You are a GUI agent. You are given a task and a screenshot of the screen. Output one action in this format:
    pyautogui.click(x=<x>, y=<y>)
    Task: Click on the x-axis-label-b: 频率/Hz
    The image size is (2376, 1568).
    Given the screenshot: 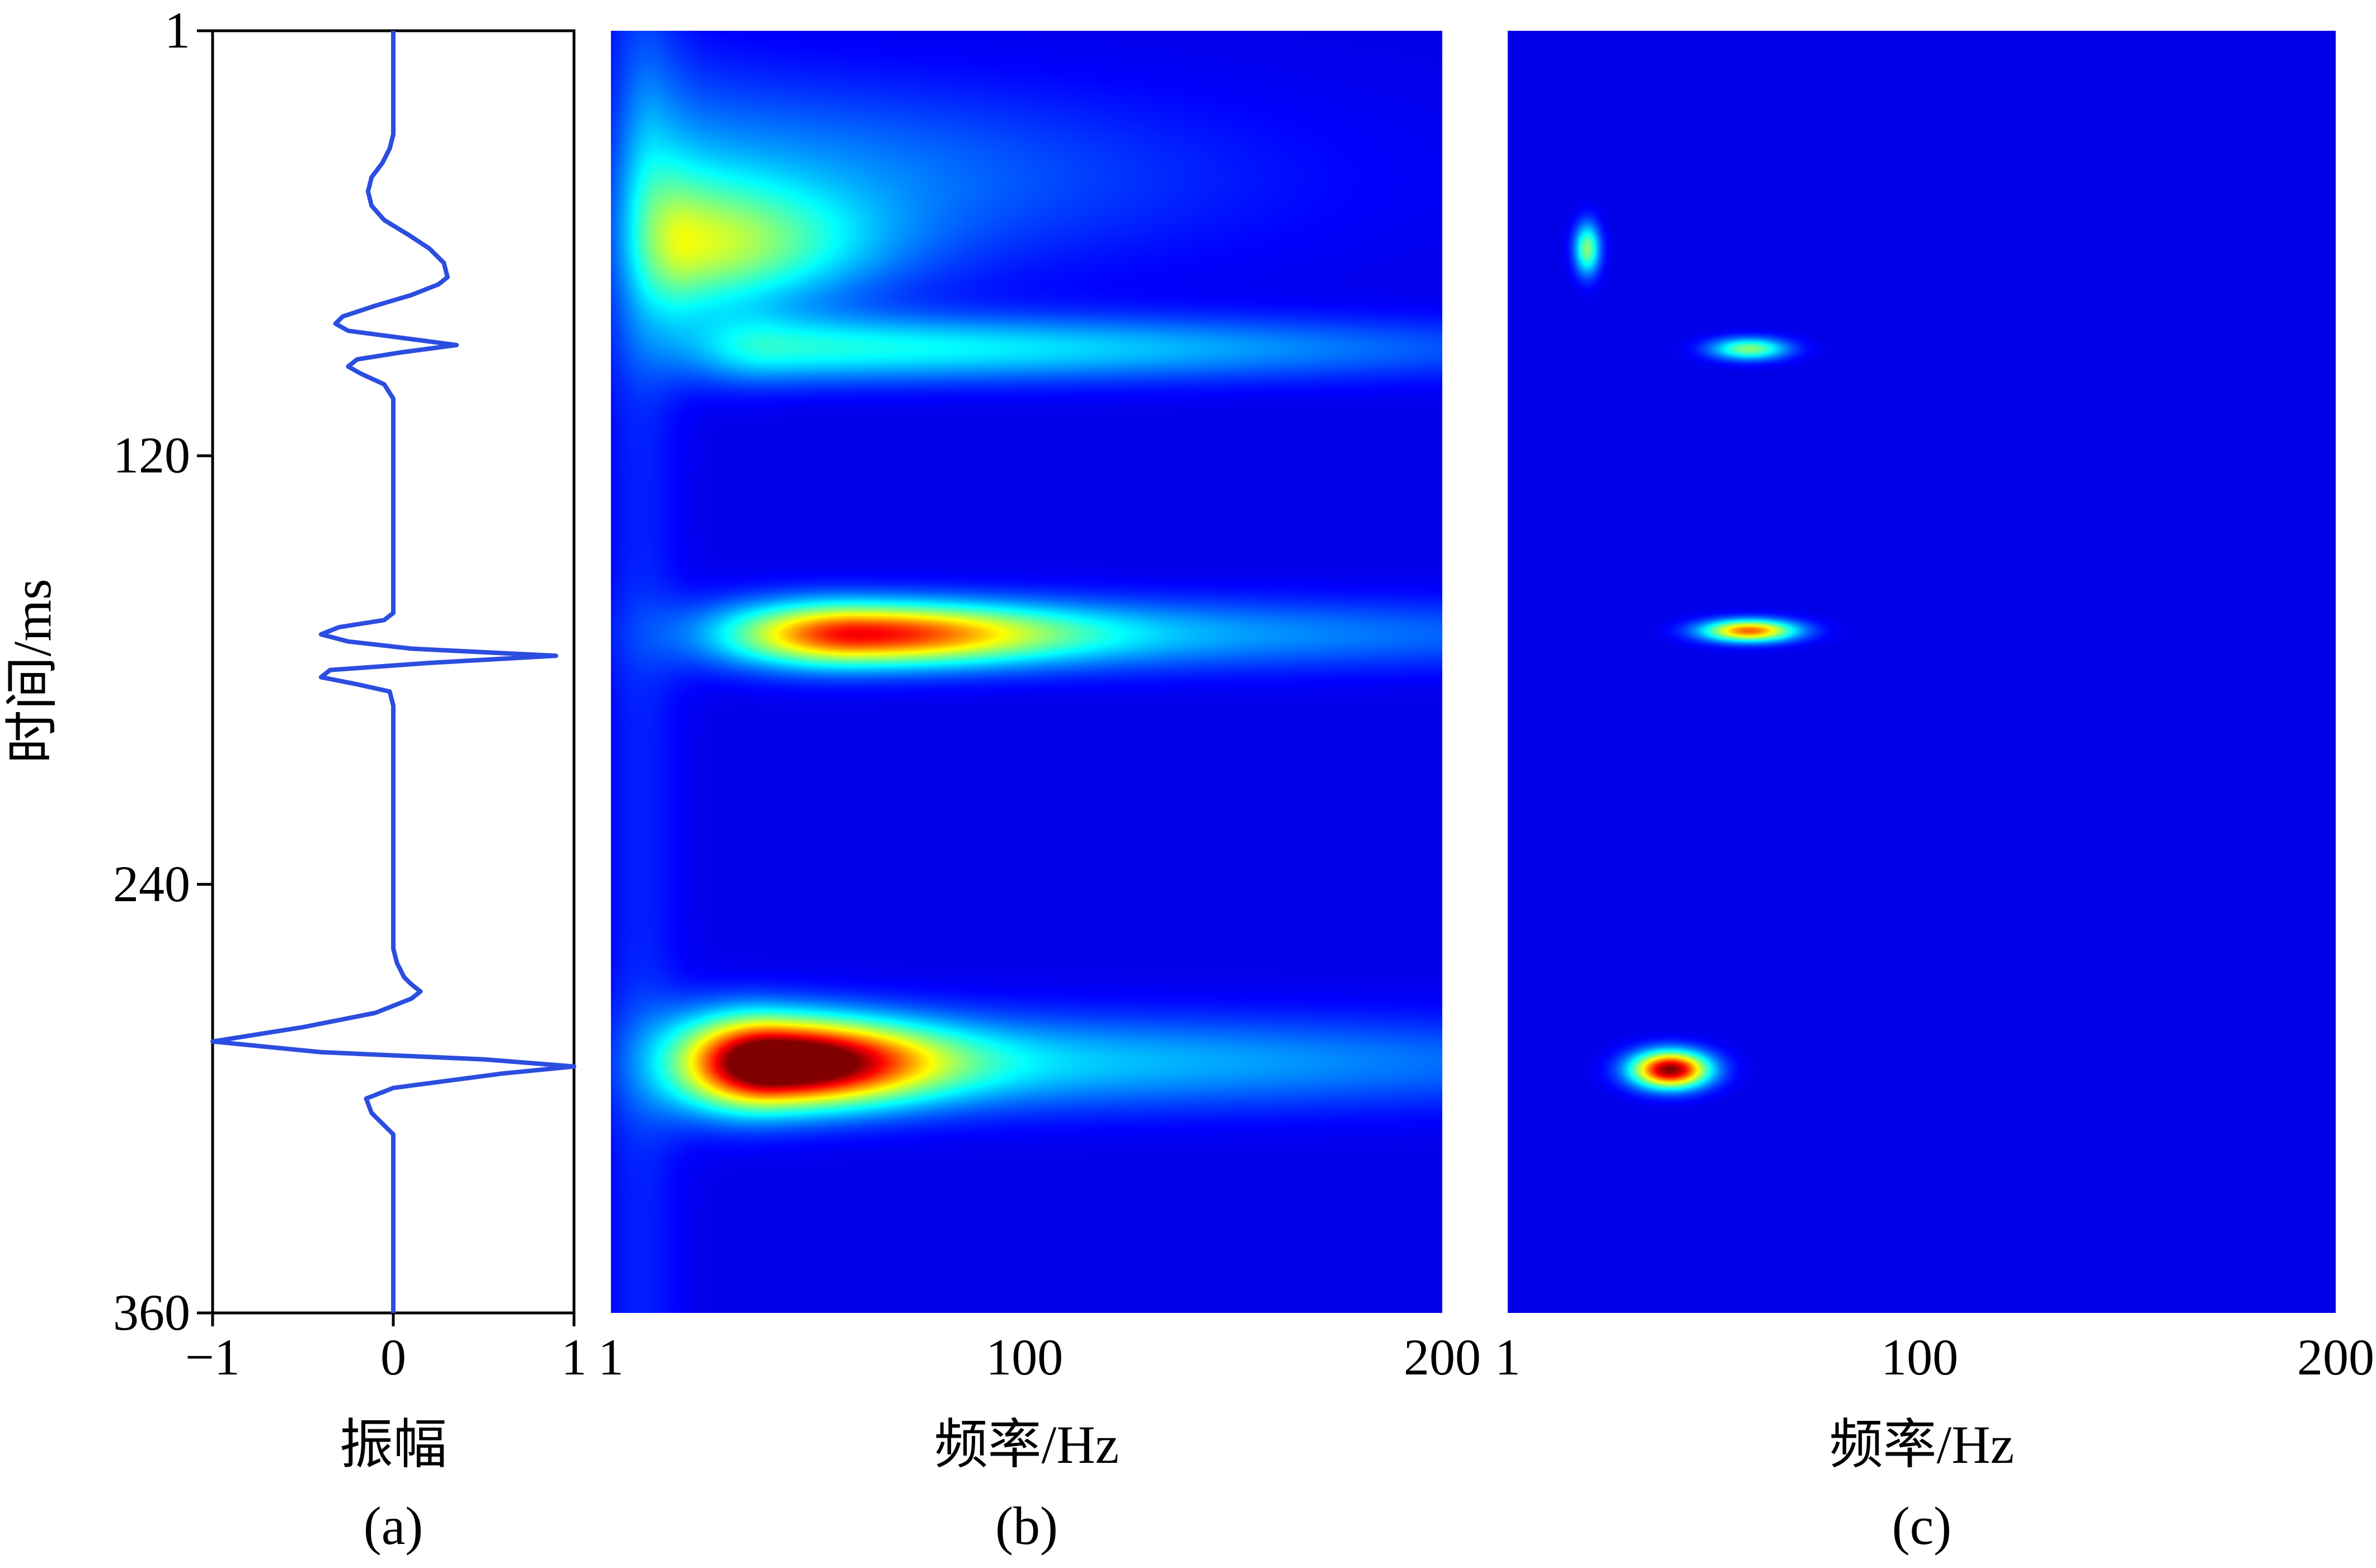 What is the action you would take?
    pyautogui.click(x=1026, y=1445)
    